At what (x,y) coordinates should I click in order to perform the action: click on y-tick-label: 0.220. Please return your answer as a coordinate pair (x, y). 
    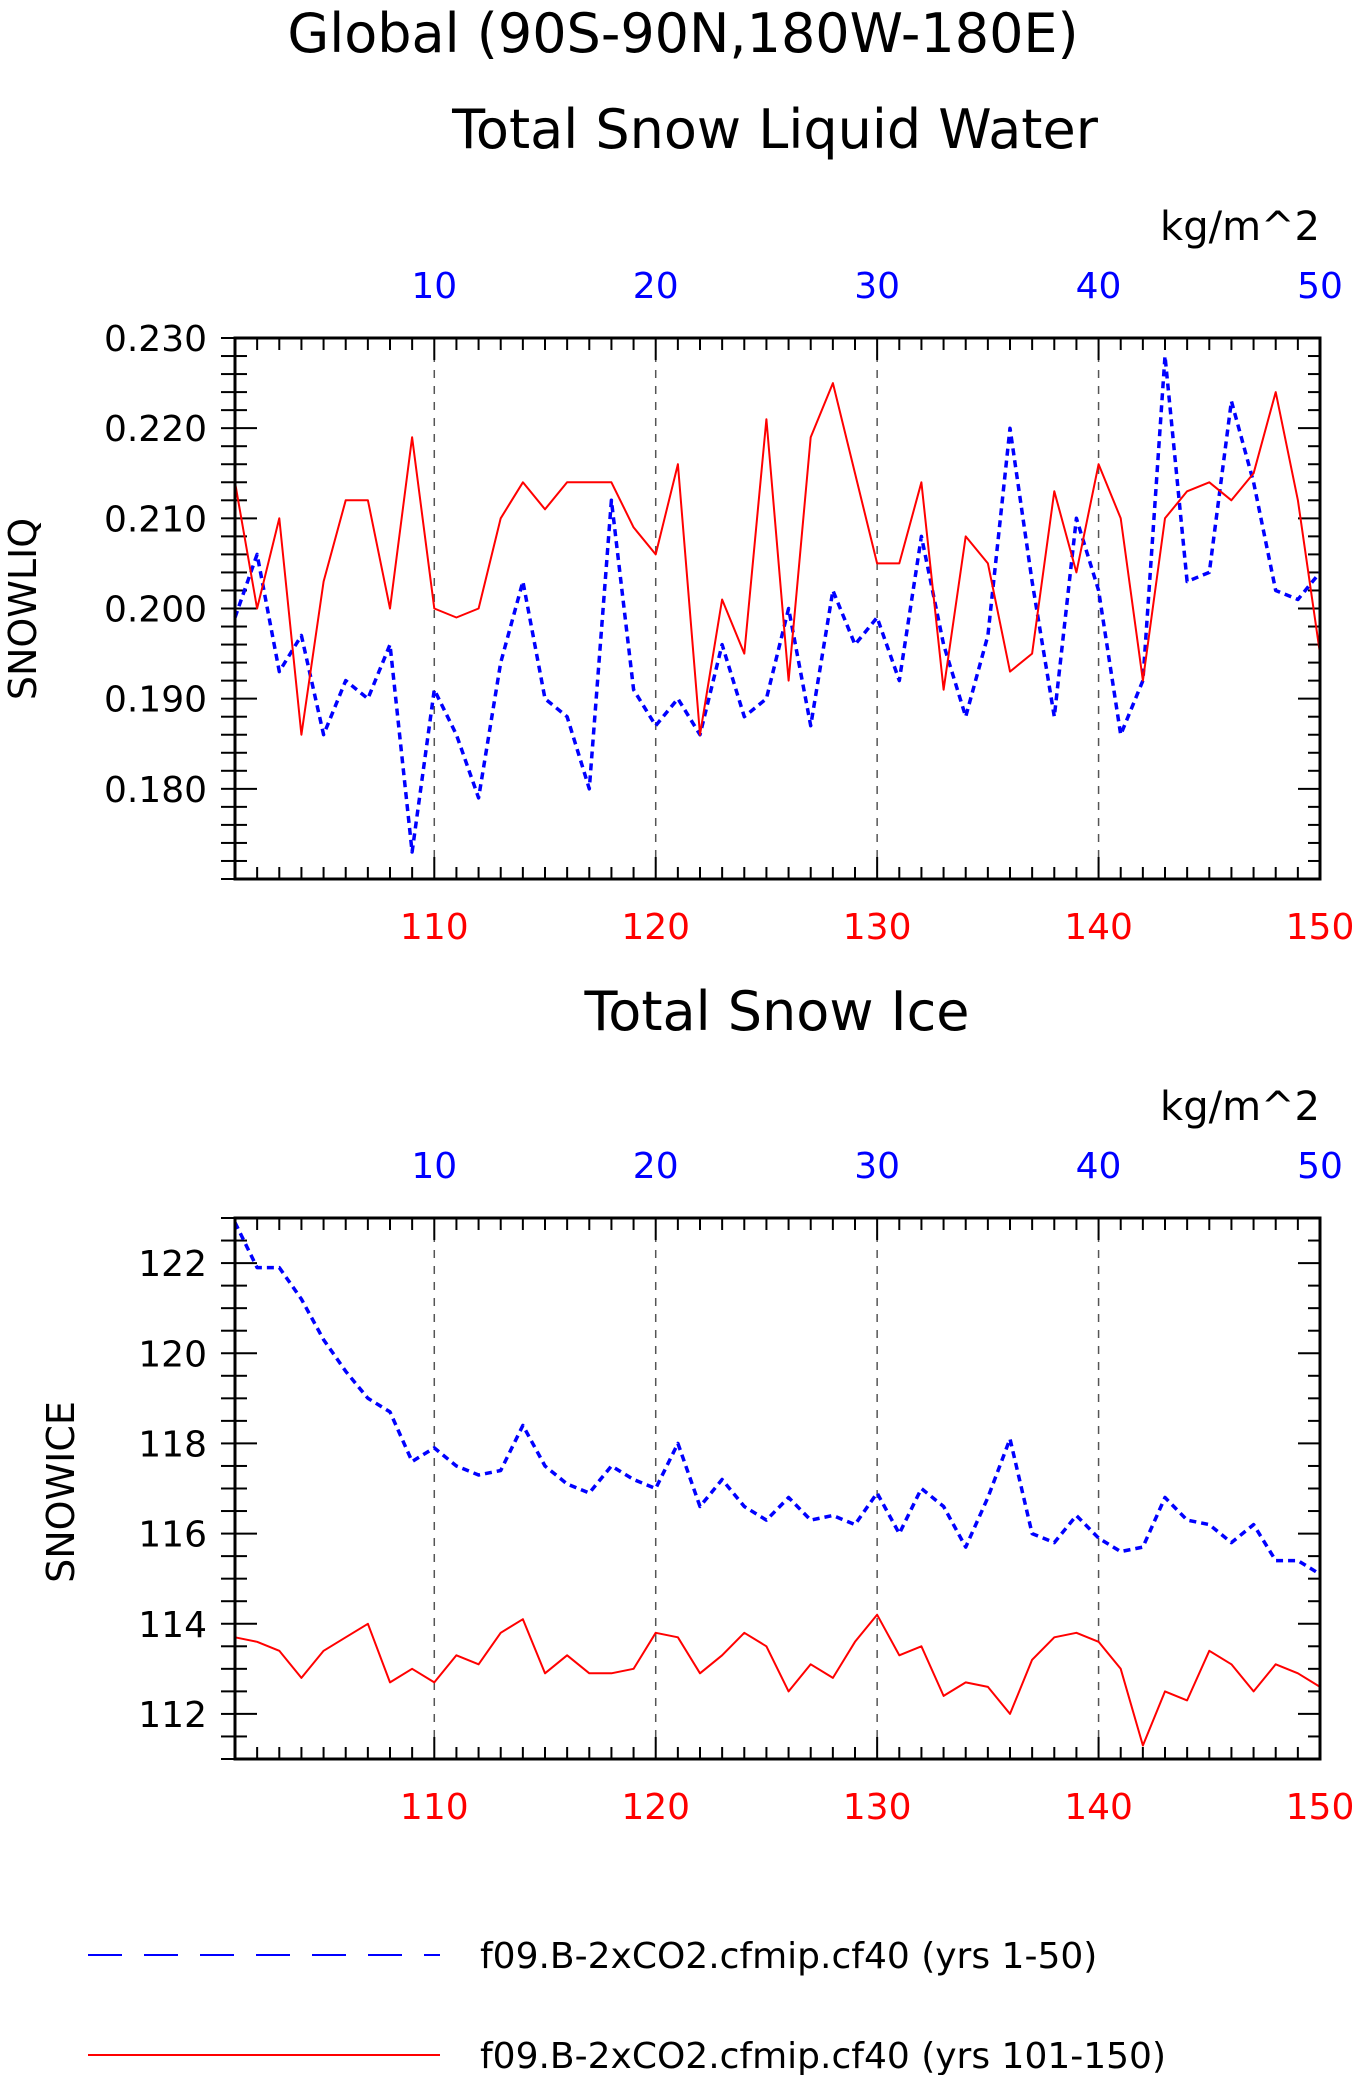
    Looking at the image, I should click on (155, 429).